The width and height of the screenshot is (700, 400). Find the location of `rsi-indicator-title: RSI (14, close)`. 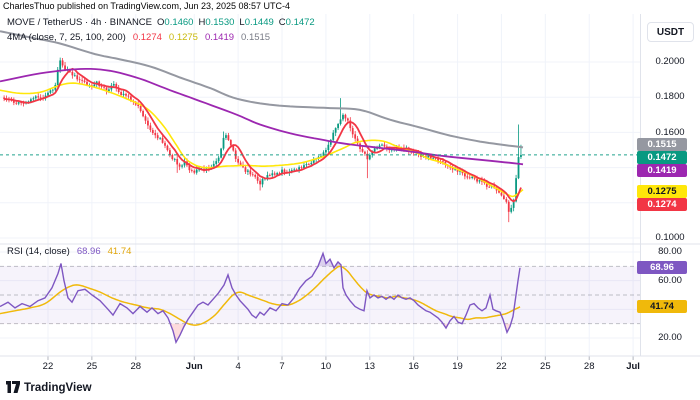

rsi-indicator-title: RSI (14, close) is located at coordinates (38, 251).